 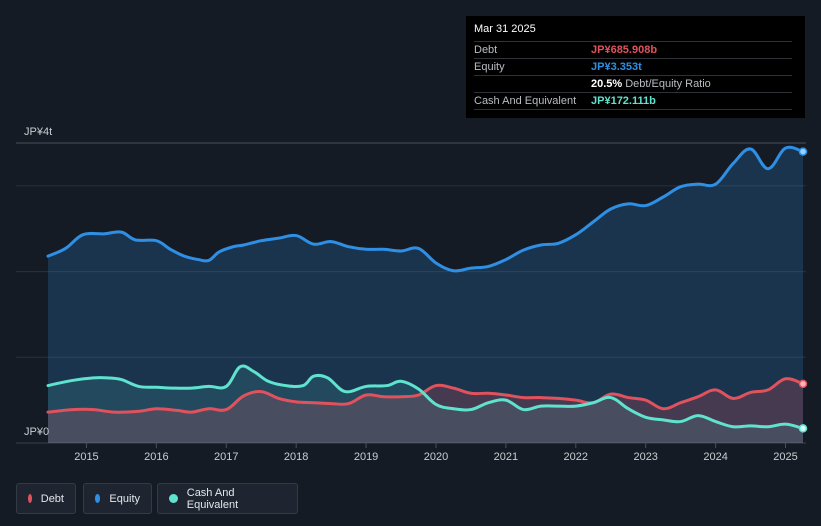 I want to click on tooltip-label: Equity, so click(x=489, y=67).